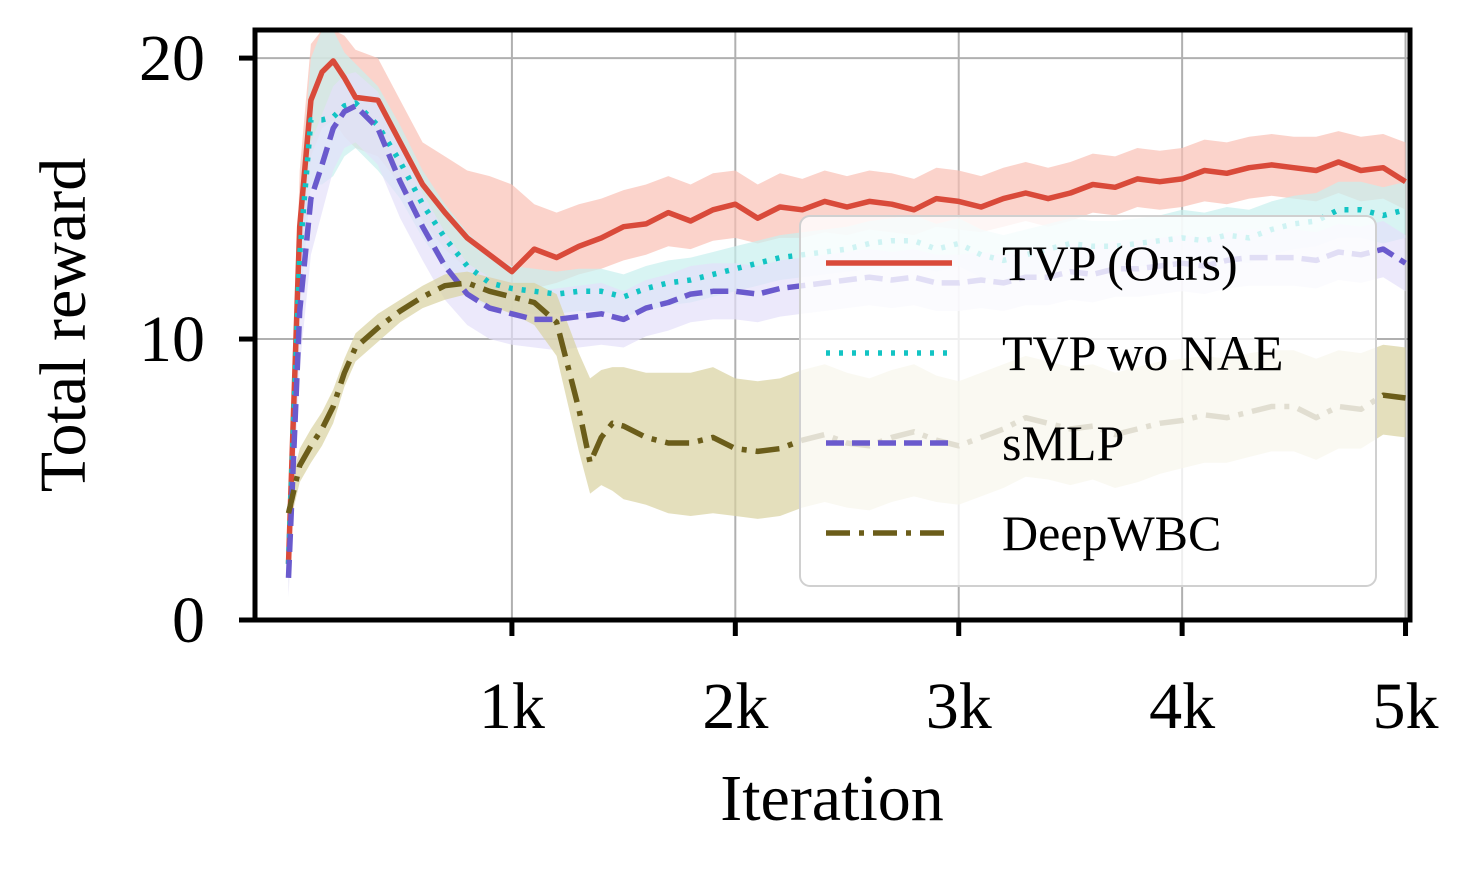  Describe the element at coordinates (735, 706) in the screenshot. I see `x-tick-label: 2k` at that location.